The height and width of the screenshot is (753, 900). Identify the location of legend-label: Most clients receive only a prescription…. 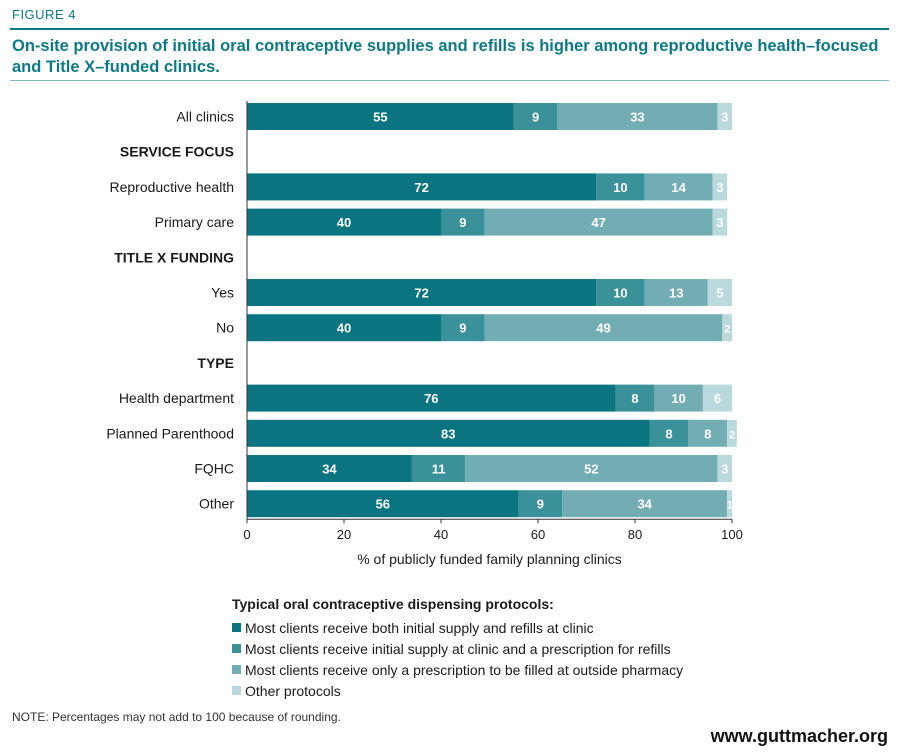
(464, 669).